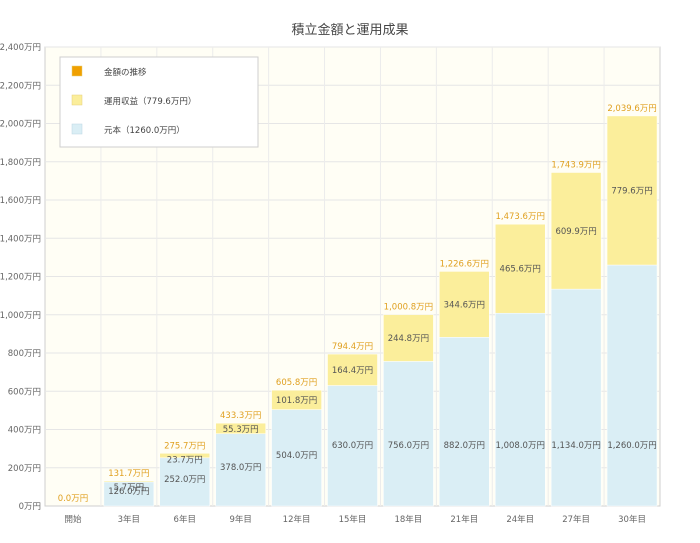  Describe the element at coordinates (20, 125) in the screenshot. I see `y-tick-label: 2,000万円` at that location.